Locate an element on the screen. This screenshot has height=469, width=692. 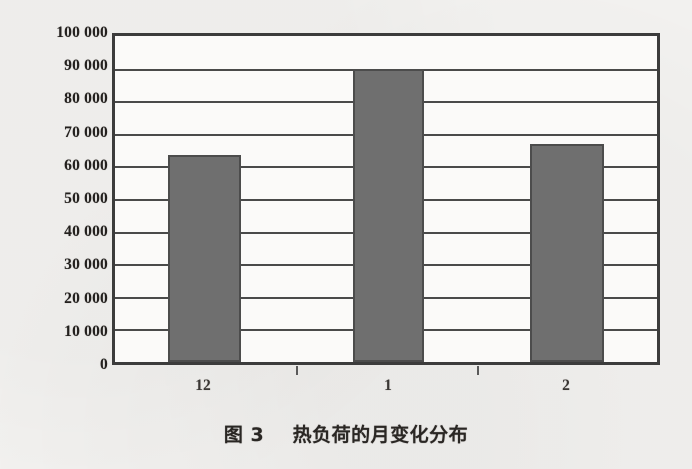
y-axis-tick-label-80000: 80 000 is located at coordinates (86, 99).